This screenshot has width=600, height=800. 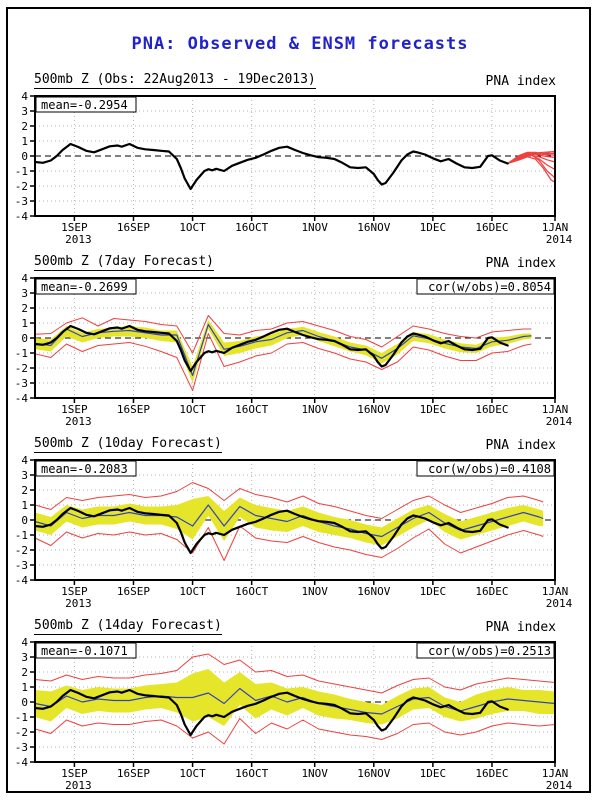 I want to click on ensemble-spread-band, so click(x=283, y=351).